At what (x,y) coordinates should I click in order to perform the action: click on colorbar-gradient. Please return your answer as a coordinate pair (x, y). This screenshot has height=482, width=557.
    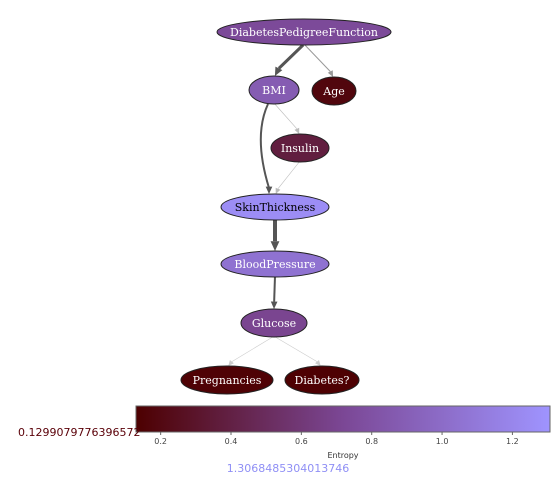
    Looking at the image, I should click on (343, 419).